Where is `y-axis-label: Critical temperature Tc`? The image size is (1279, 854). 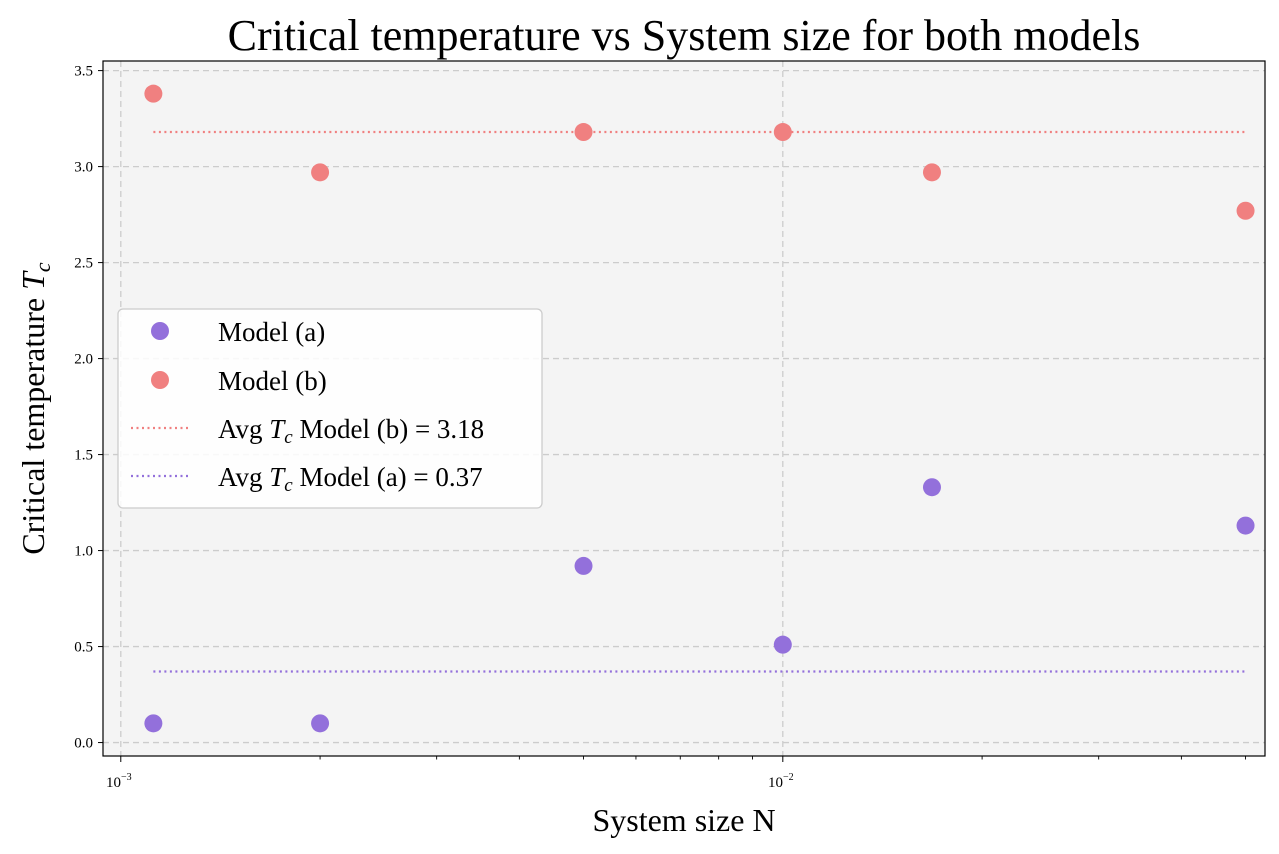
y-axis-label: Critical temperature Tc is located at coordinates (35, 408).